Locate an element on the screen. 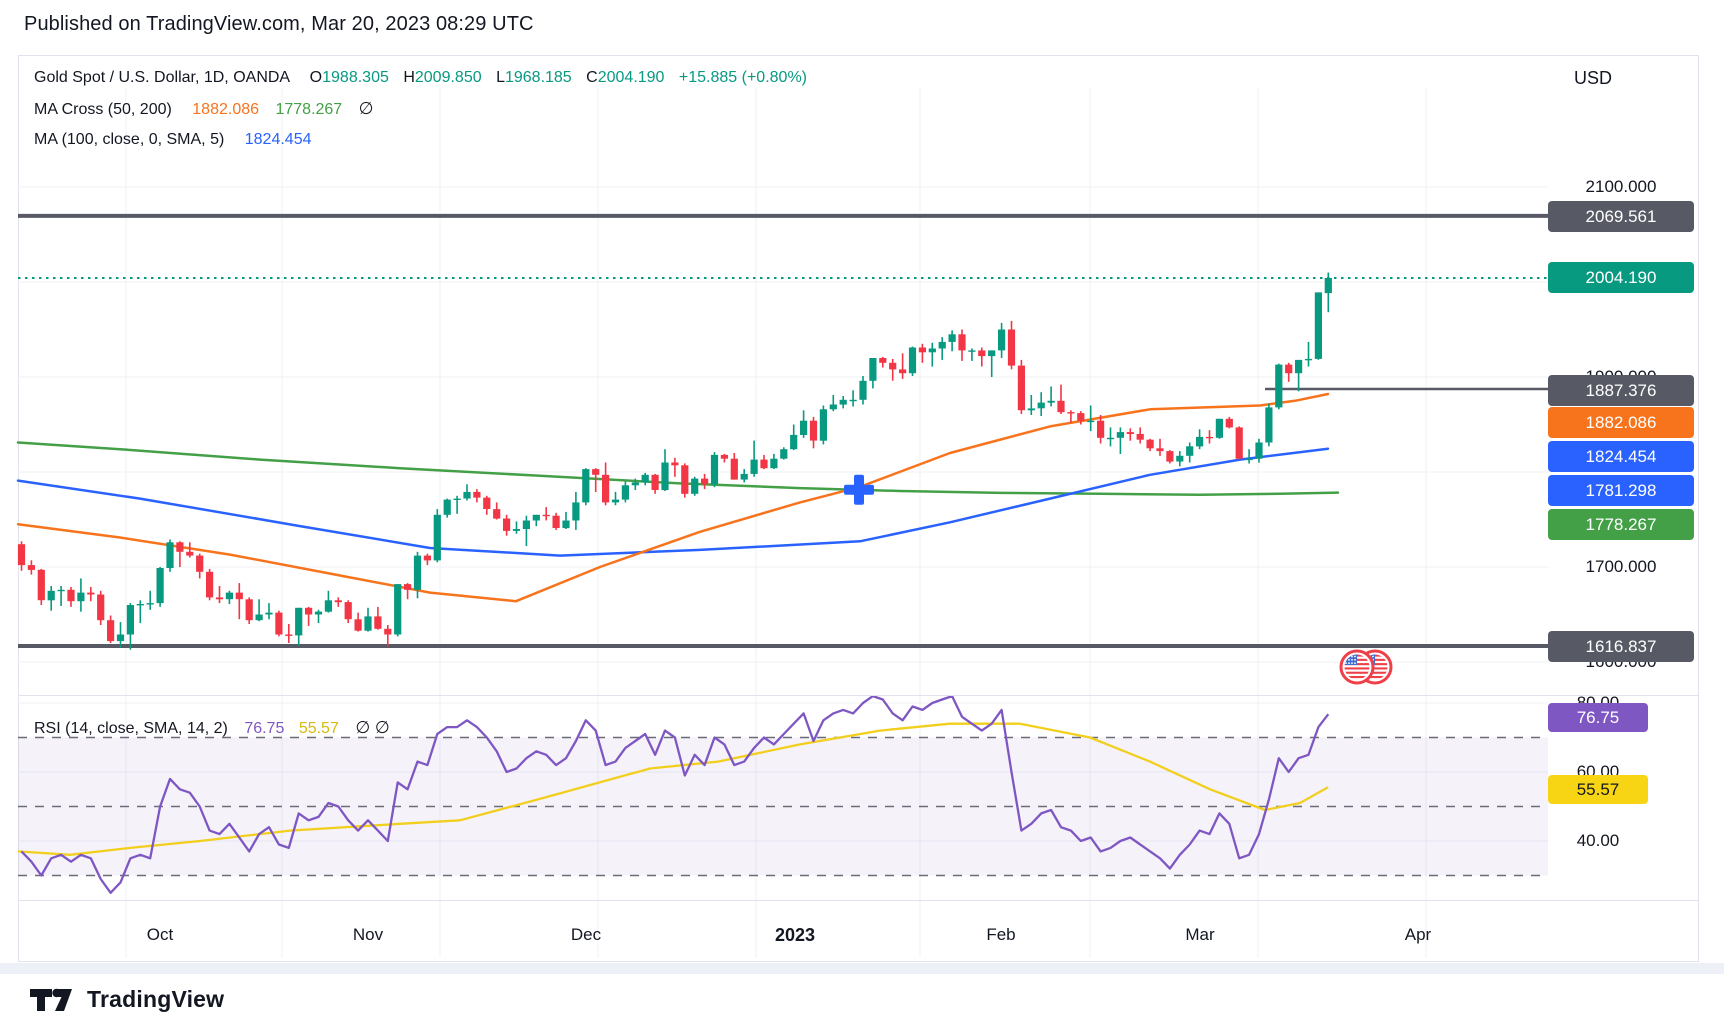  ma200-value: 1778.267 is located at coordinates (309, 109).